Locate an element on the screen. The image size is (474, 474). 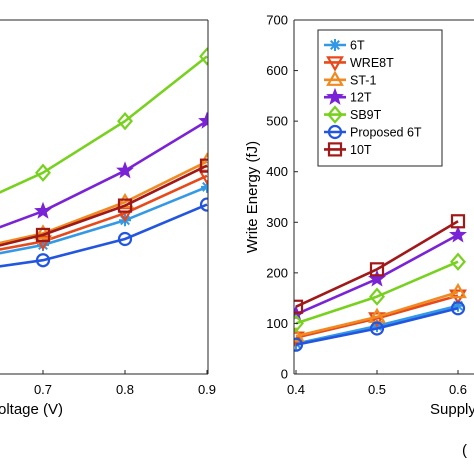
legend-item: SB9T is located at coordinates (353, 114).